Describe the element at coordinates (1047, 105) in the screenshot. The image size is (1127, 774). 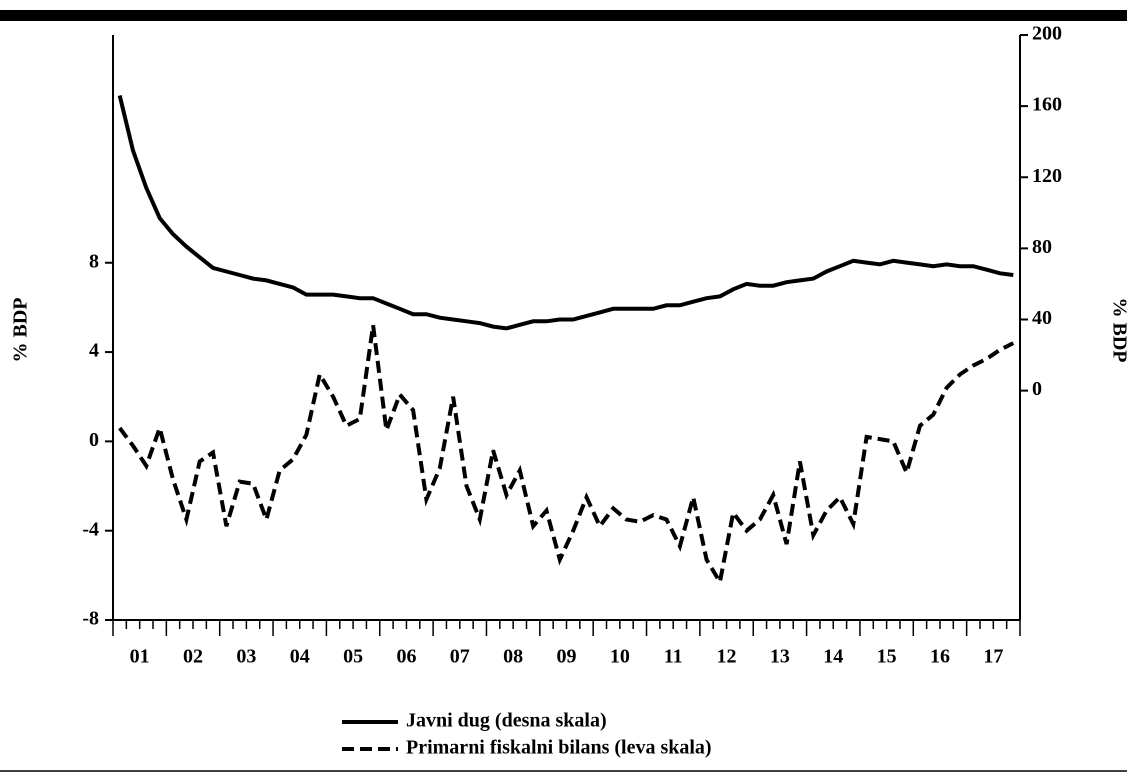
I see `y2-tick-label: 160` at that location.